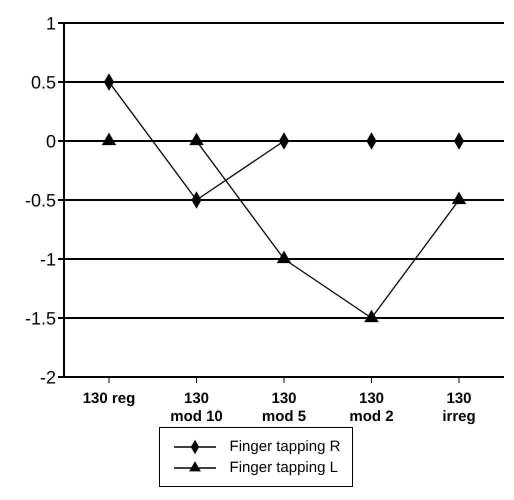 This screenshot has height=500, width=514. I want to click on x-tick-label: 130 reg, so click(109, 398).